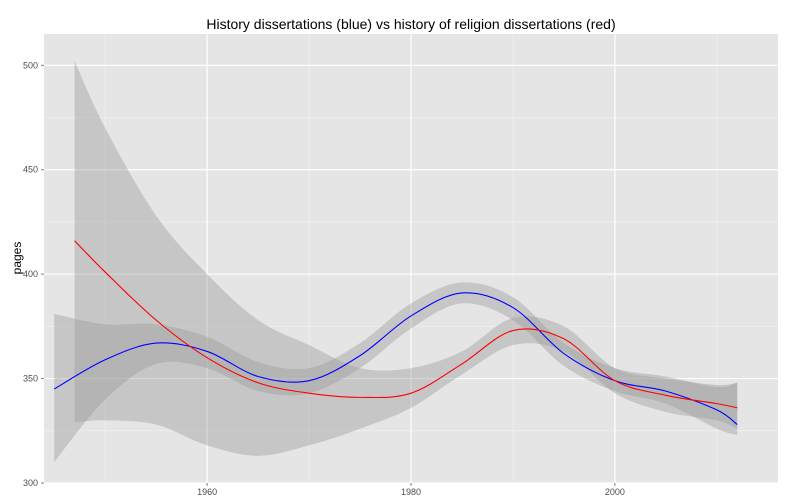 Image resolution: width=792 pixels, height=504 pixels. What do you see at coordinates (30, 65) in the screenshot?
I see `y-tick-label: 500` at bounding box center [30, 65].